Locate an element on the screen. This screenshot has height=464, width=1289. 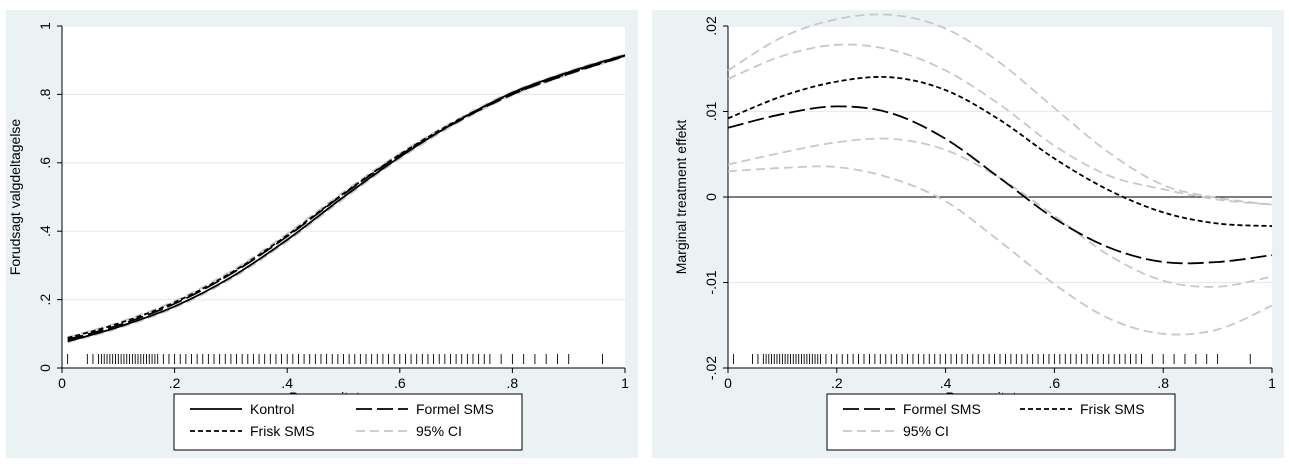
y-tick-label: .4 is located at coordinates (45, 231).